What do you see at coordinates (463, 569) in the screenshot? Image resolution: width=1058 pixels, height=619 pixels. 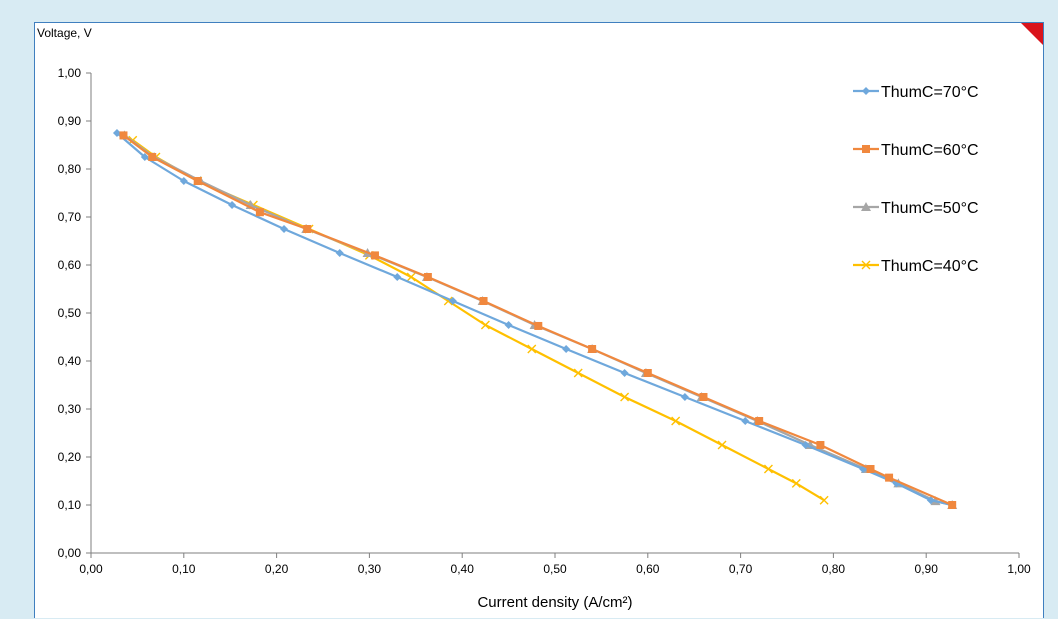 I see `x-tick-label: 0,40` at bounding box center [463, 569].